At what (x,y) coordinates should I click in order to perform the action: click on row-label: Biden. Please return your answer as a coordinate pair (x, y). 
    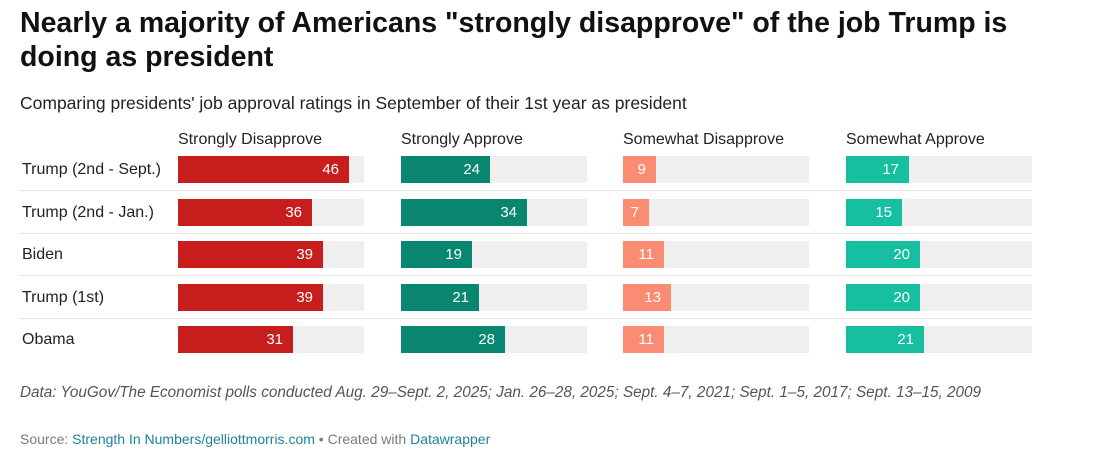
    Looking at the image, I should click on (42, 254).